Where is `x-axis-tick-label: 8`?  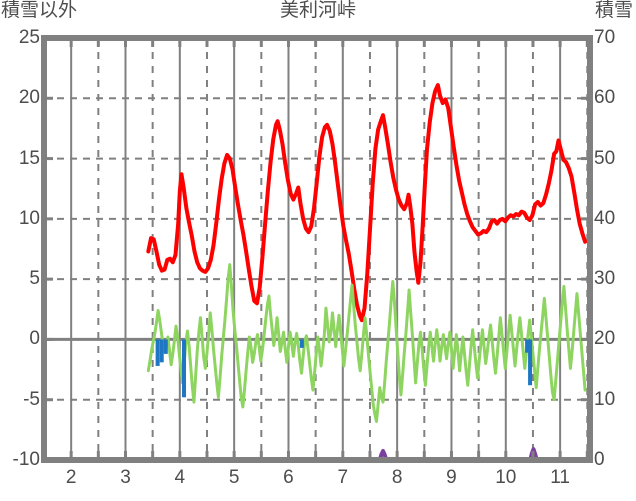
x-axis-tick-label: 8 is located at coordinates (397, 477).